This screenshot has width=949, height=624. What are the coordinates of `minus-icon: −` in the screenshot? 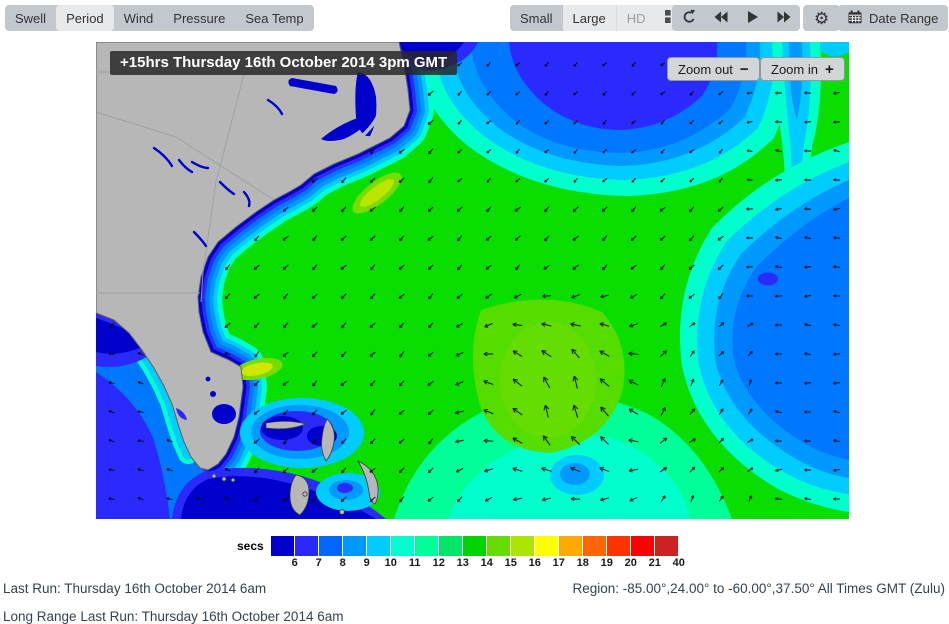 It's located at (744, 69).